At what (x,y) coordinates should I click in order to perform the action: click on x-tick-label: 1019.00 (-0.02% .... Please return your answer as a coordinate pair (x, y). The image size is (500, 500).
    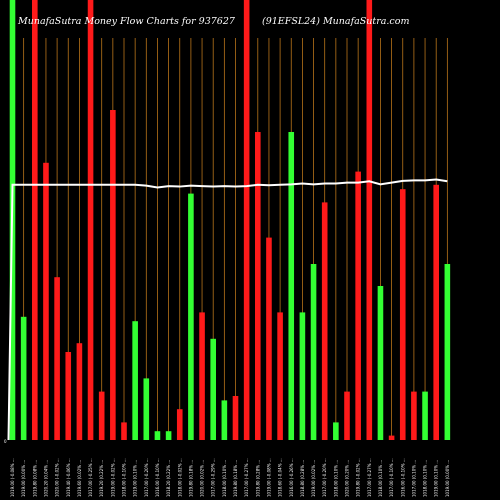
    Looking at the image, I should click on (112, 477).